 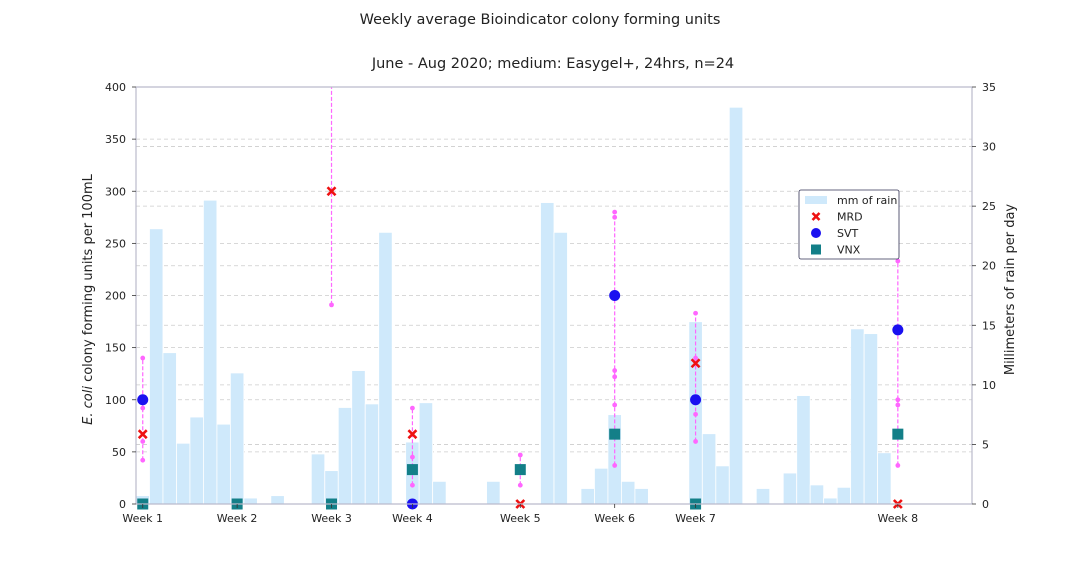 I want to click on y-tick-label: 350, so click(x=115, y=139).